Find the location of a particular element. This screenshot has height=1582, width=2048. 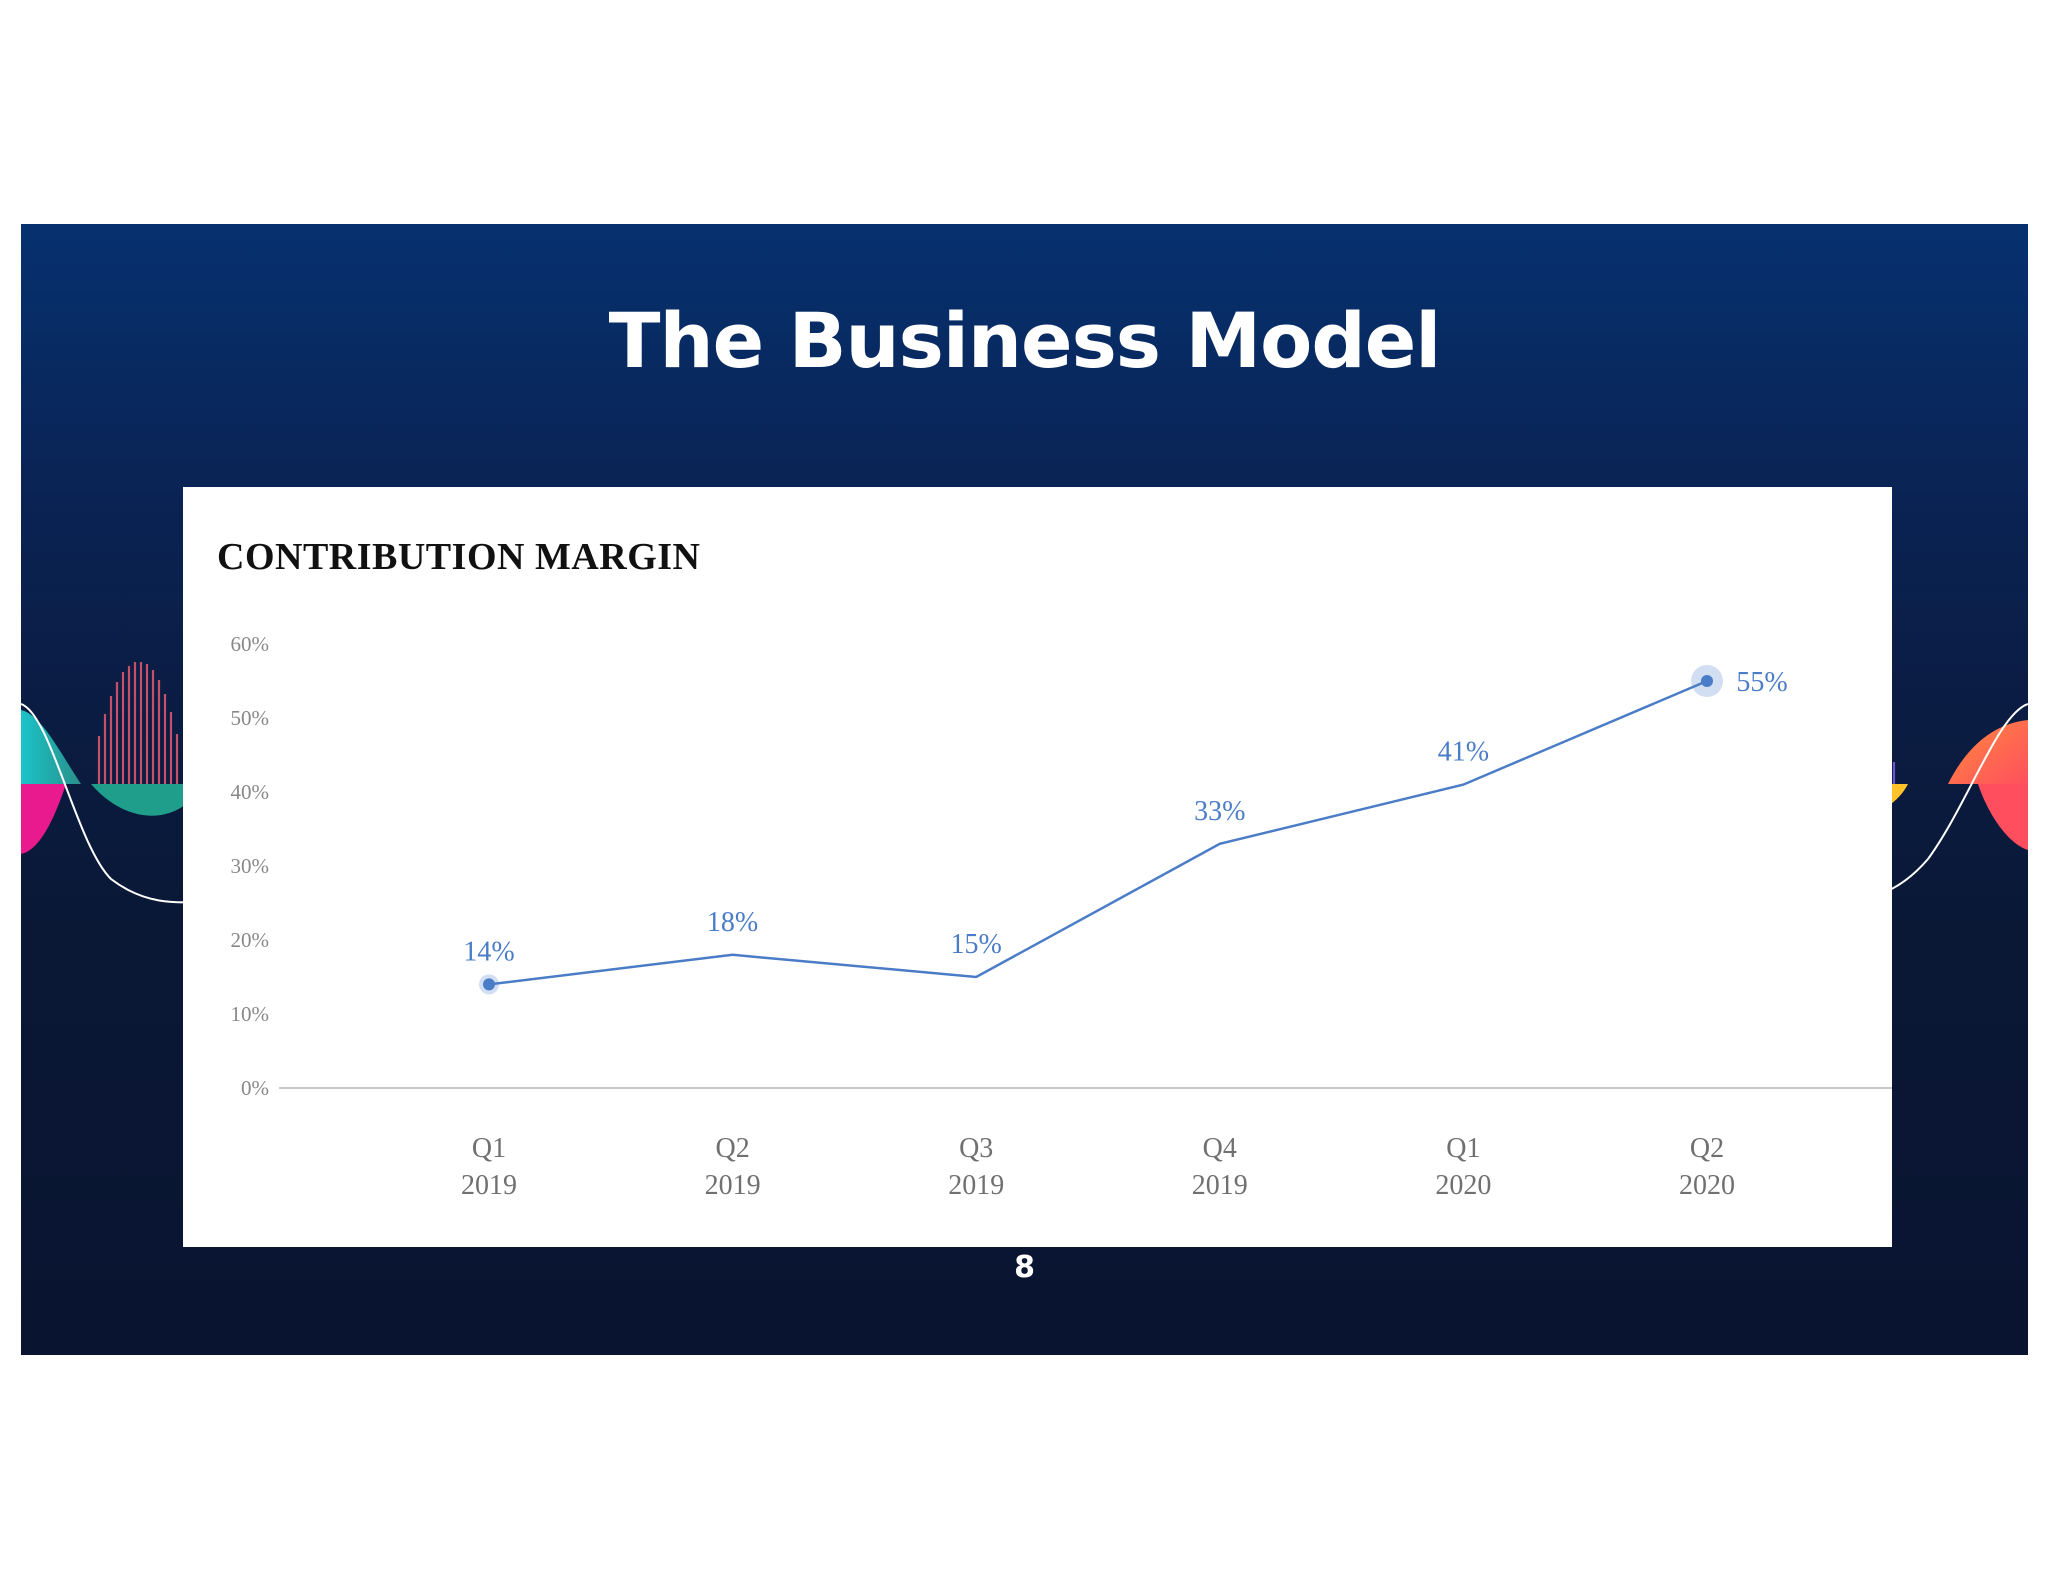

y-tick-label: 60% is located at coordinates (250, 644).